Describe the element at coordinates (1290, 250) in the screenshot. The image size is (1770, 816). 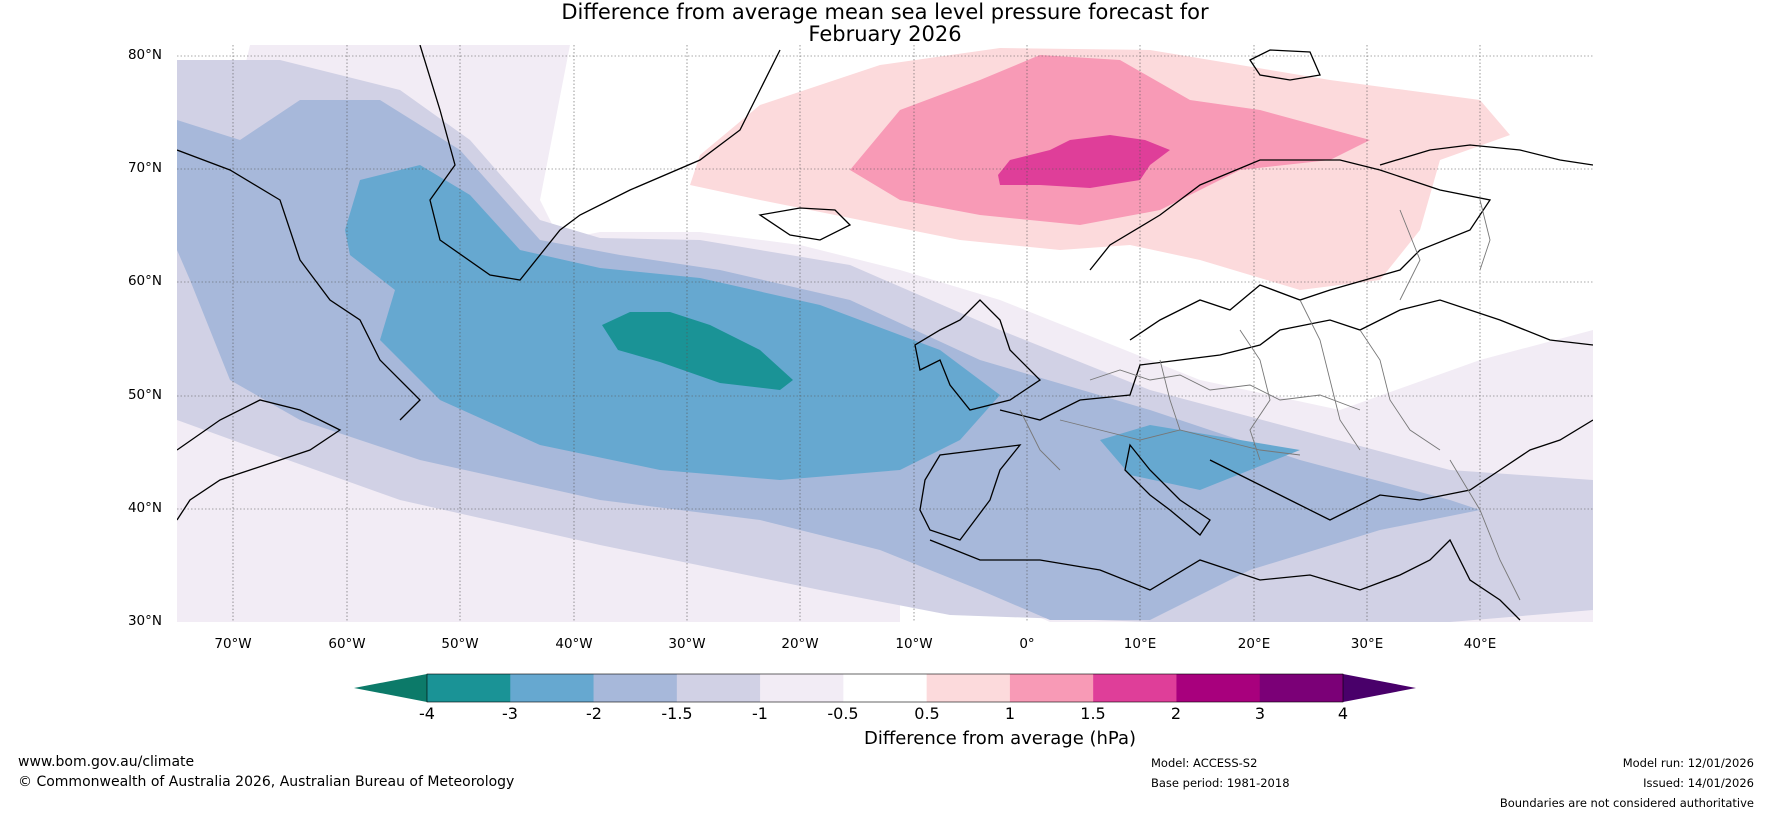
I see `scandinavia-coast` at that location.